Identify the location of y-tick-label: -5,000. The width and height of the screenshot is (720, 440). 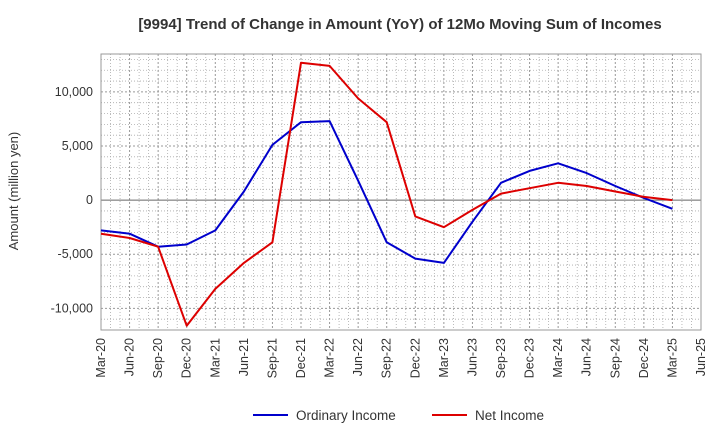
(75, 254).